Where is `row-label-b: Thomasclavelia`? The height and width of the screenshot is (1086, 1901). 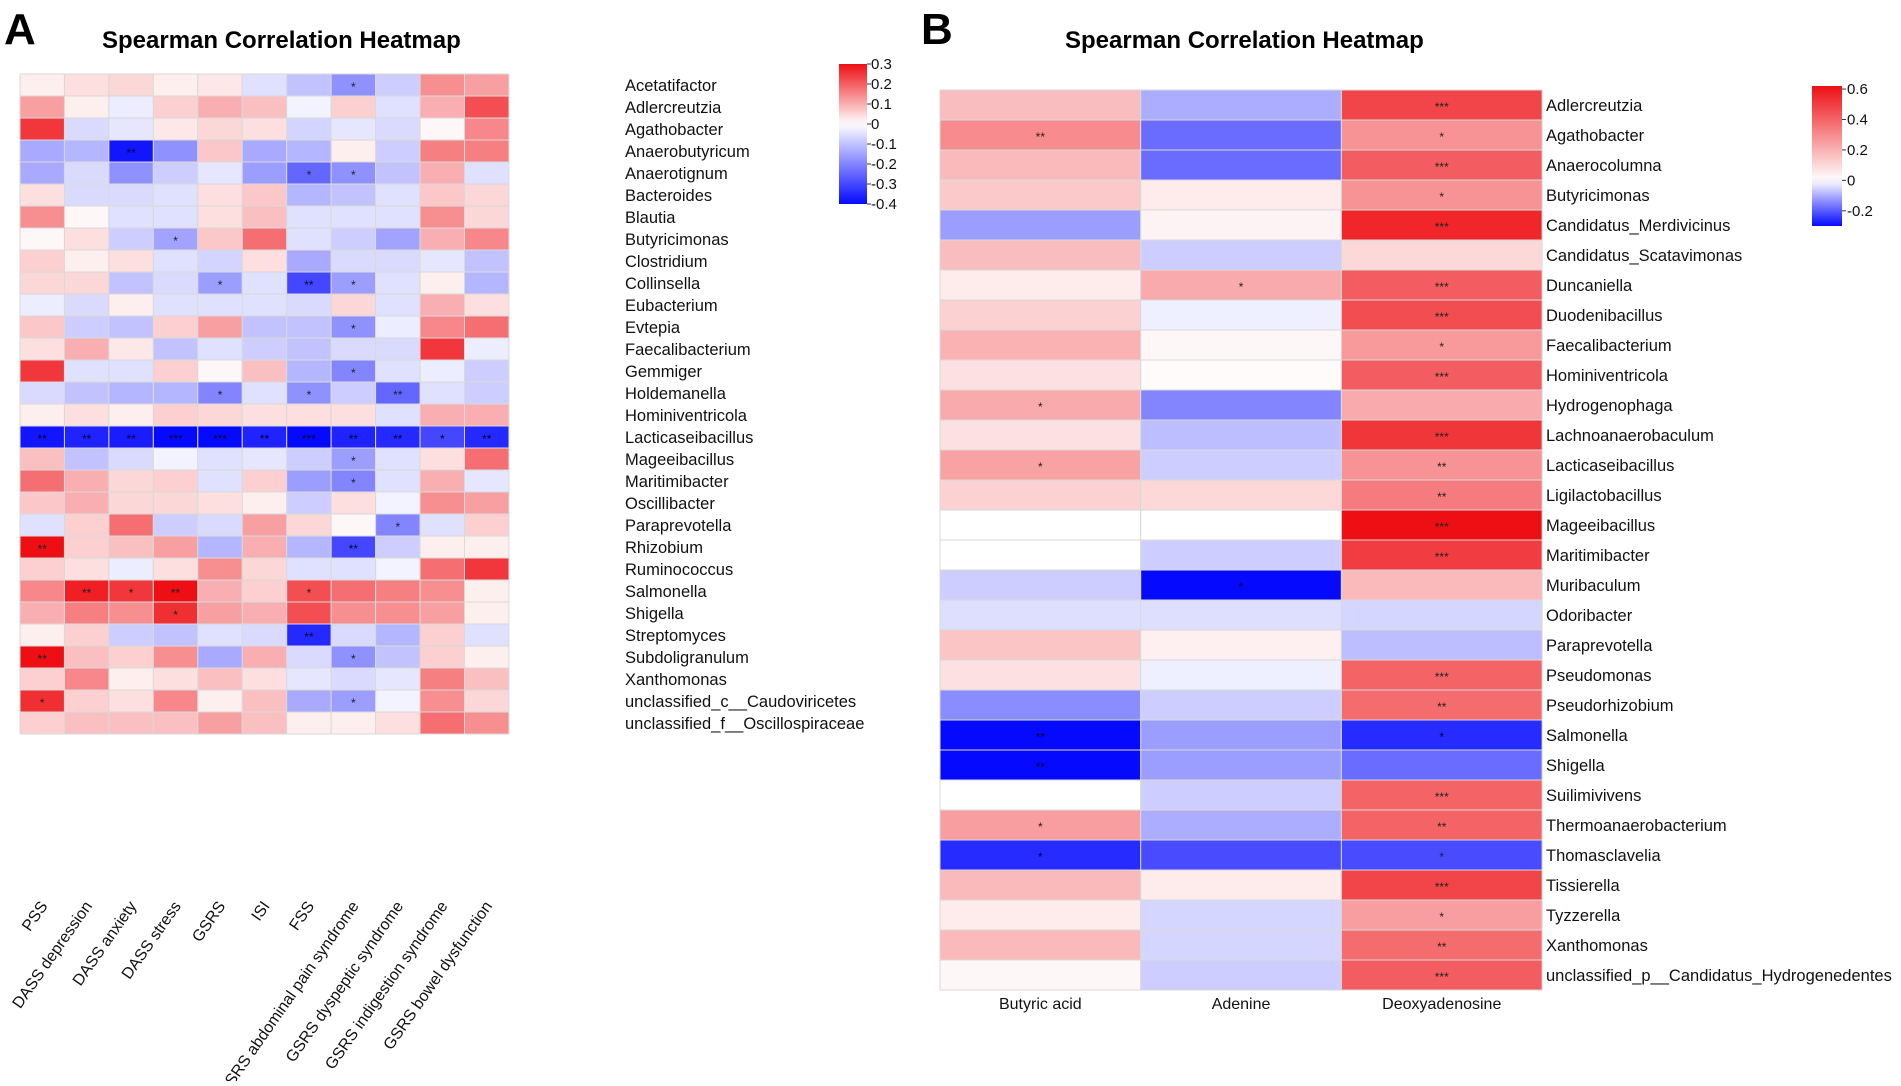
row-label-b: Thomasclavelia is located at coordinates (1603, 856).